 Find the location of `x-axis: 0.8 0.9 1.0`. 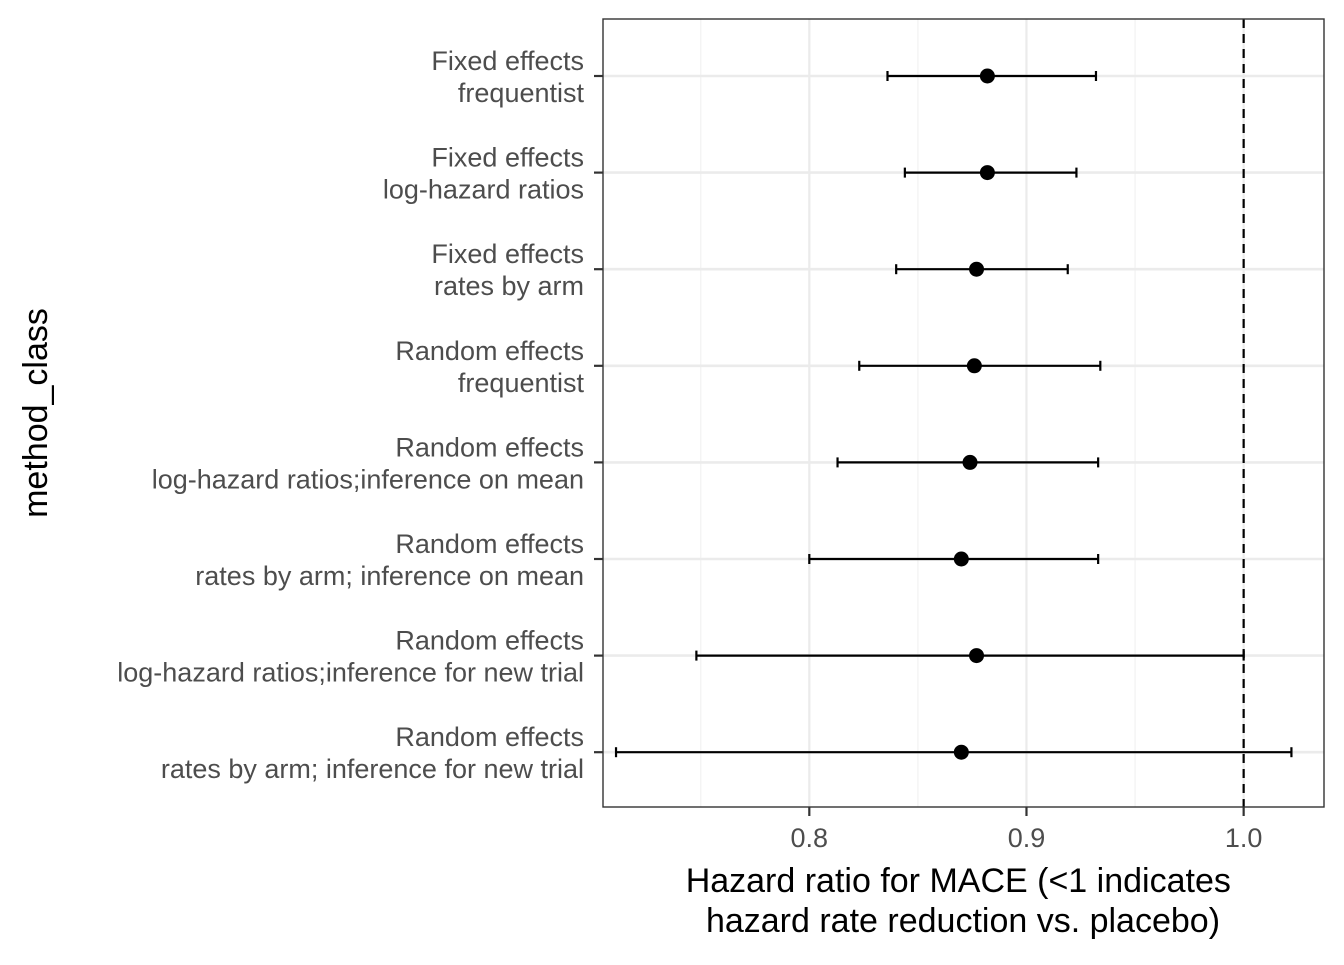

x-axis: 0.8 0.9 1.0 is located at coordinates (1027, 830).